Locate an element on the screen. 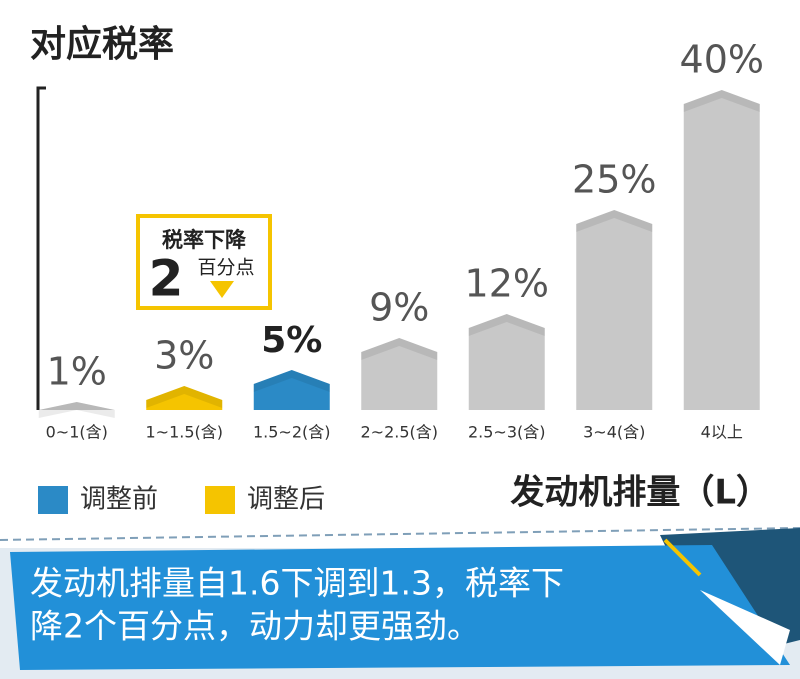 The height and width of the screenshot is (679, 800). value-label: 40% is located at coordinates (722, 60).